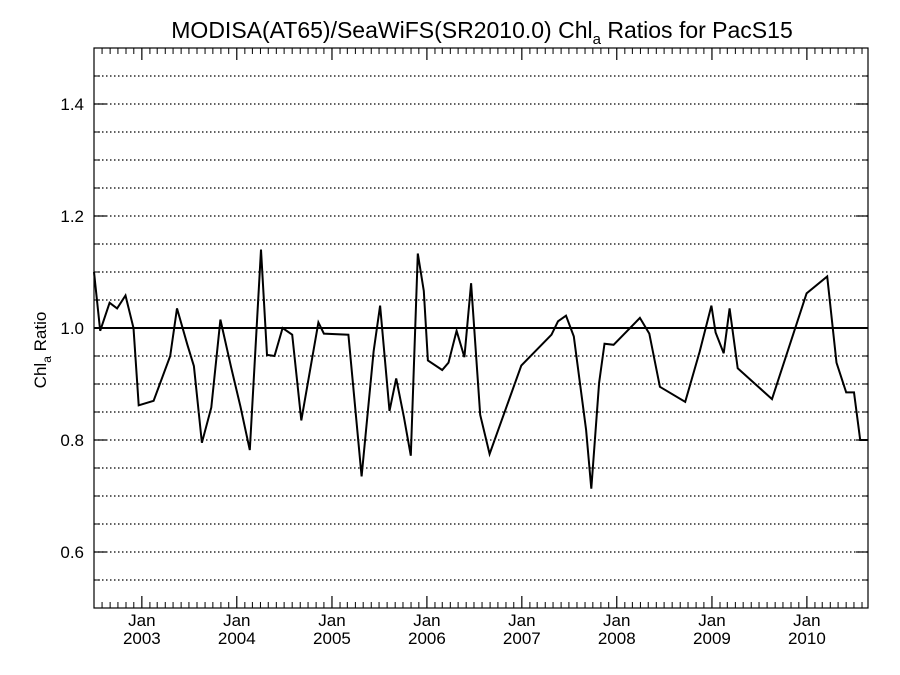 This screenshot has width=900, height=675. Describe the element at coordinates (40, 334) in the screenshot. I see `y-axis-label-suffix: Ratio` at that location.